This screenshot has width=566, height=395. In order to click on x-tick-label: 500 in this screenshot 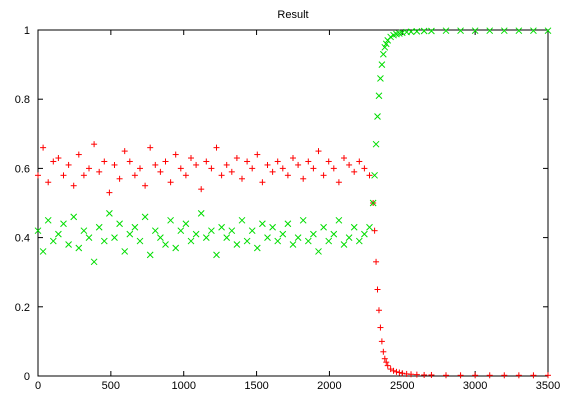, I will do `click(111, 386)`.